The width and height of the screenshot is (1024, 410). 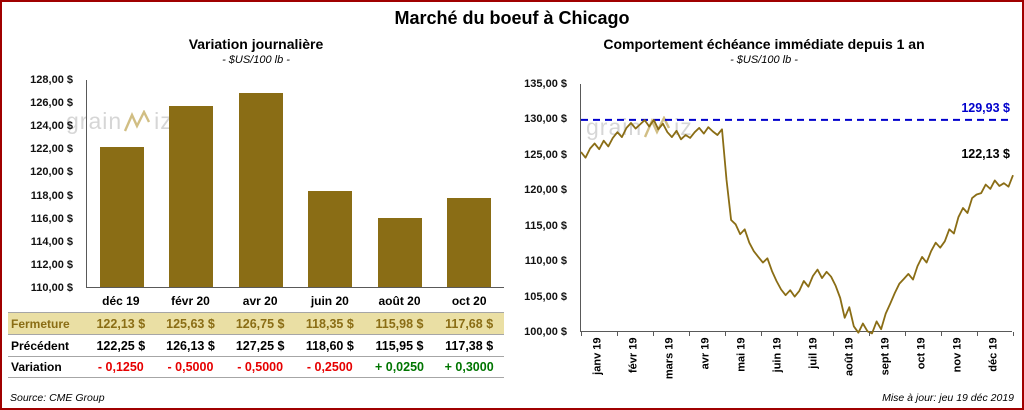 I want to click on line-x-label: mai 19, so click(x=741, y=354).